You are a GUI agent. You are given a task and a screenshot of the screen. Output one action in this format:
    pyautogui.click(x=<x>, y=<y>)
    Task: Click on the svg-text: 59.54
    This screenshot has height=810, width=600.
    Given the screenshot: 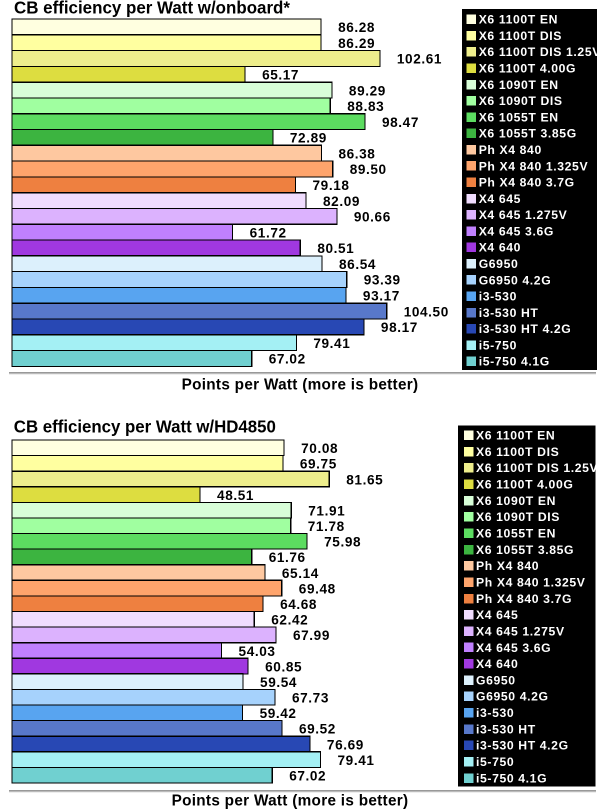 What is the action you would take?
    pyautogui.click(x=278, y=682)
    